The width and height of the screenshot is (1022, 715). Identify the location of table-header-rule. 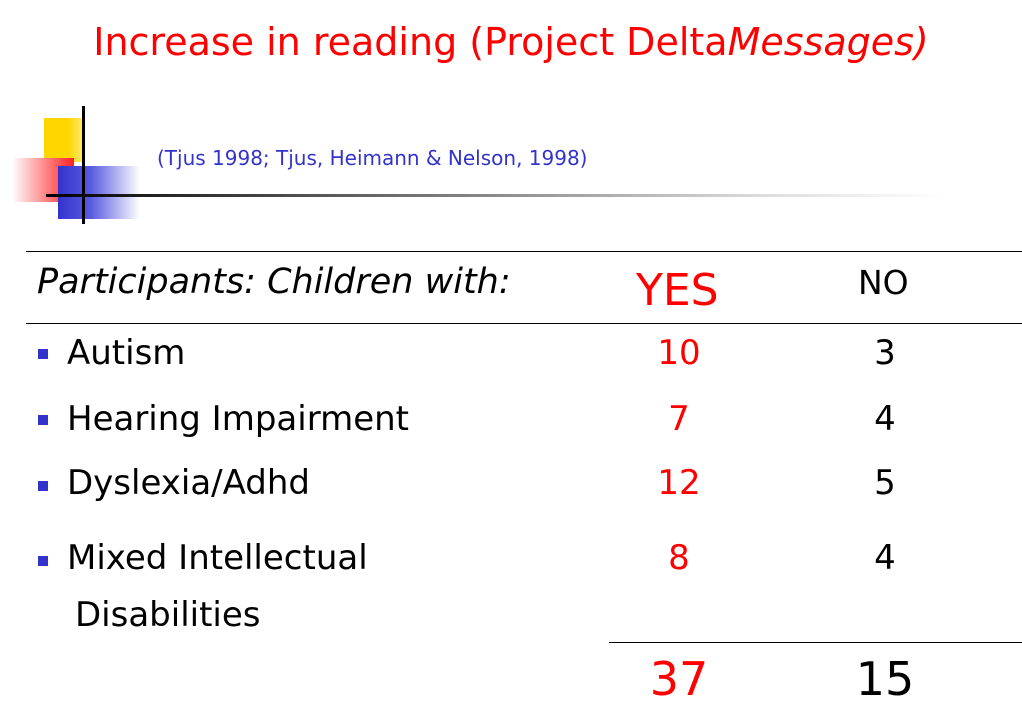
(524, 323).